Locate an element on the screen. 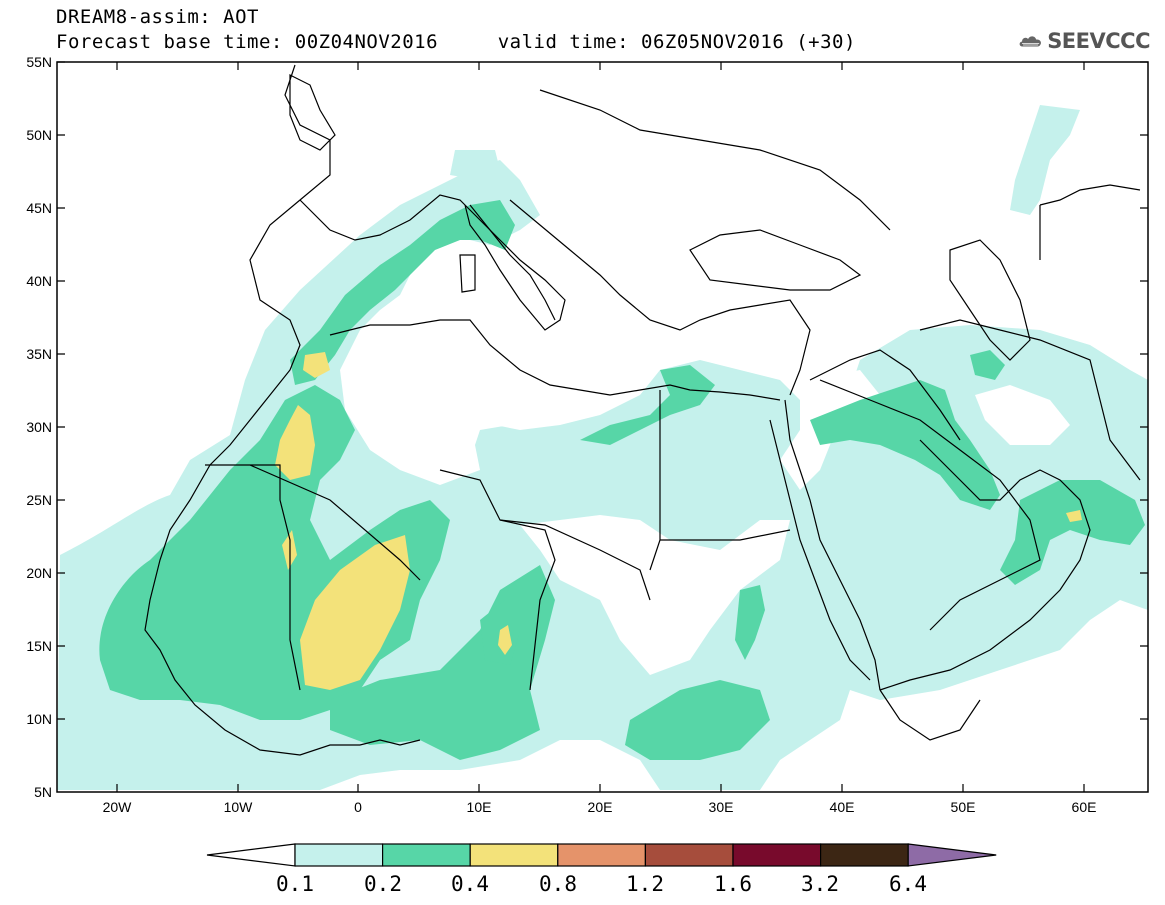 Image resolution: width=1165 pixels, height=905 pixels. border-europe-east is located at coordinates (715, 160).